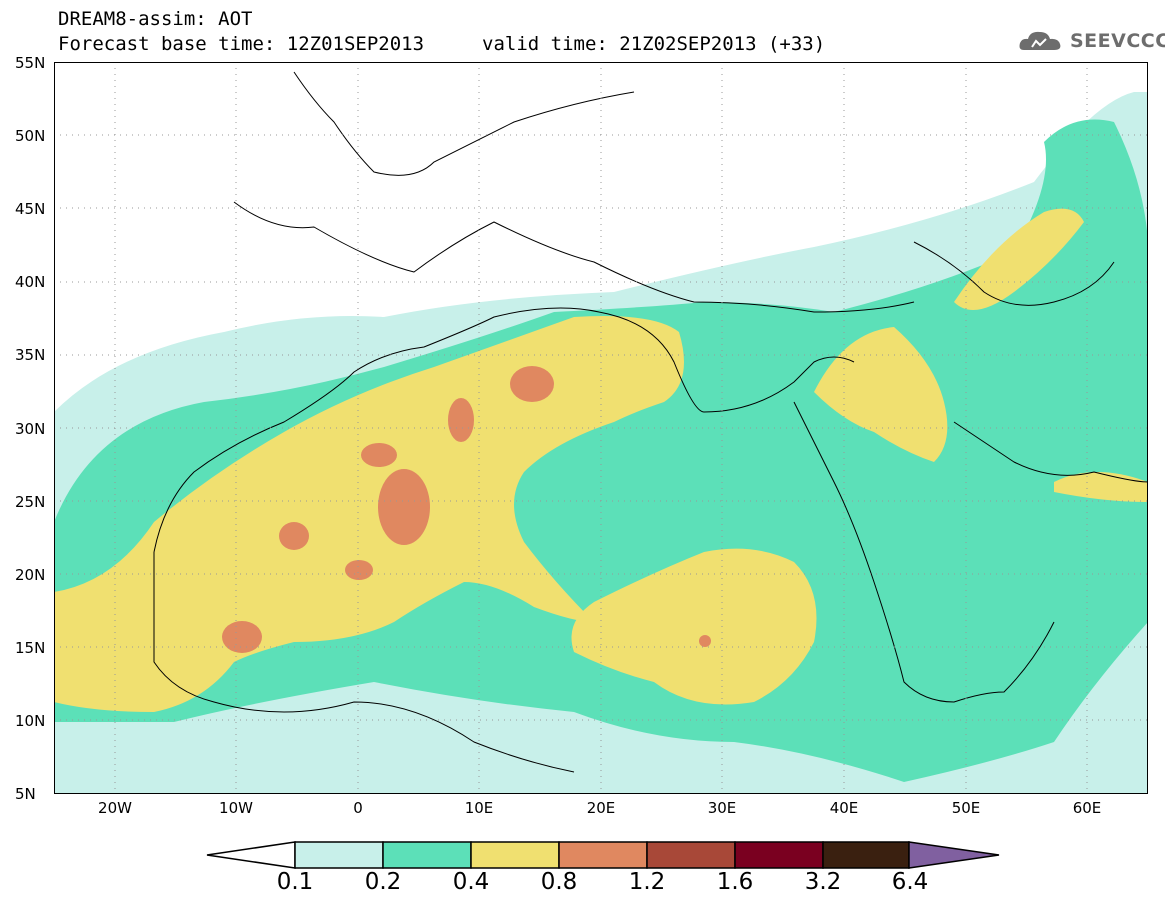 This screenshot has width=1165, height=905. Describe the element at coordinates (236, 808) in the screenshot. I see `lon-label: 10W` at that location.